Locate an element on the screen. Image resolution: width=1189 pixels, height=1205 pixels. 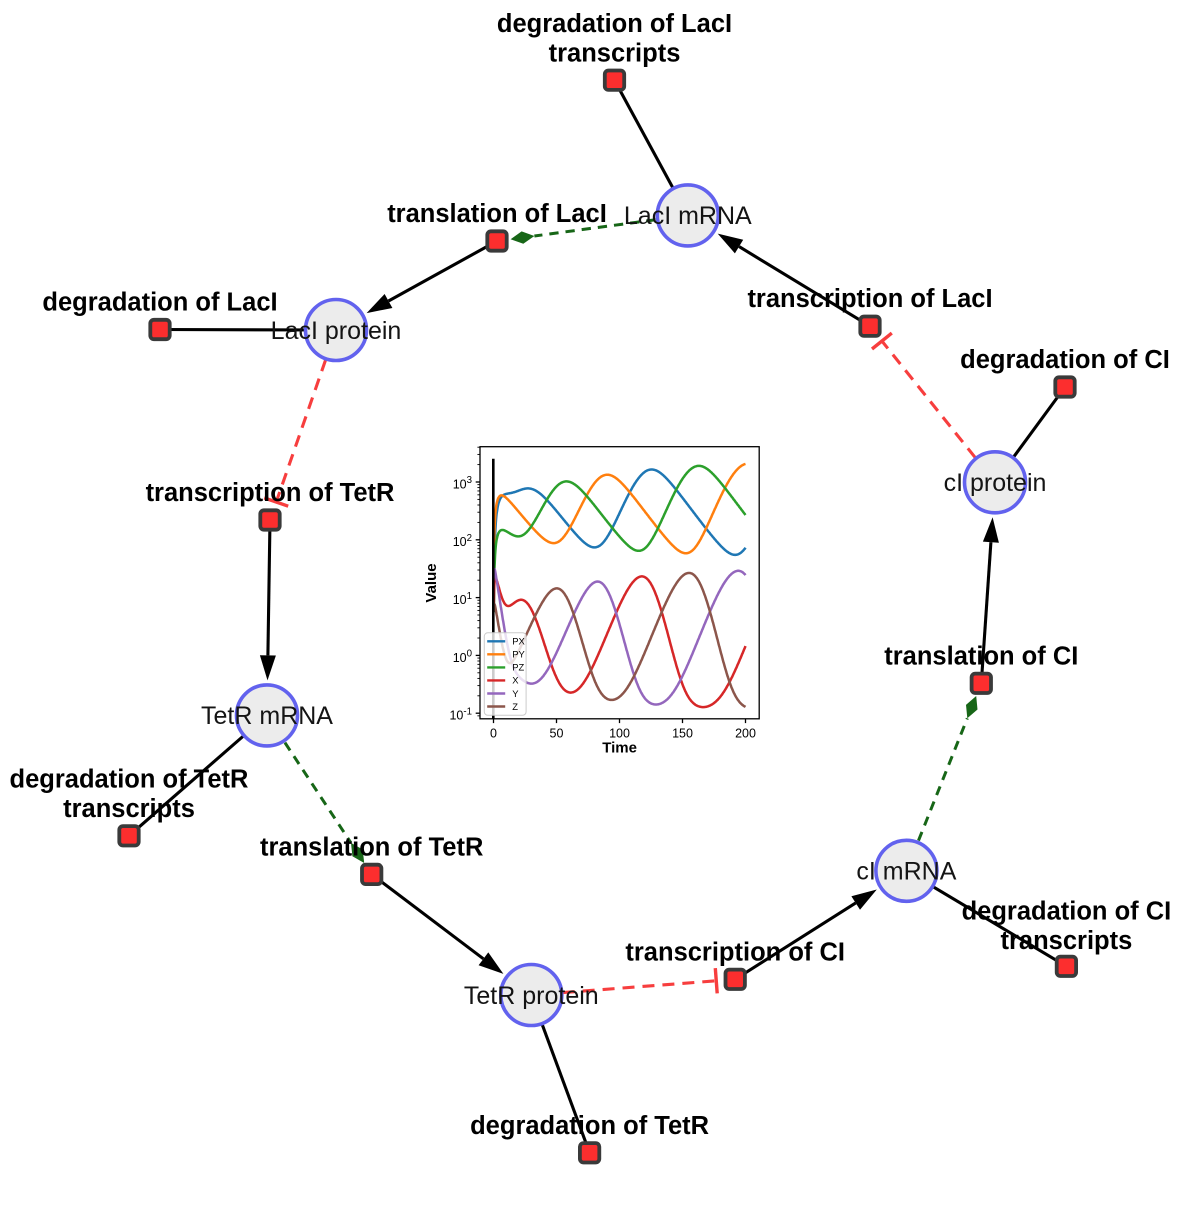
svg-text: translation of TetR is located at coordinates (371, 847).